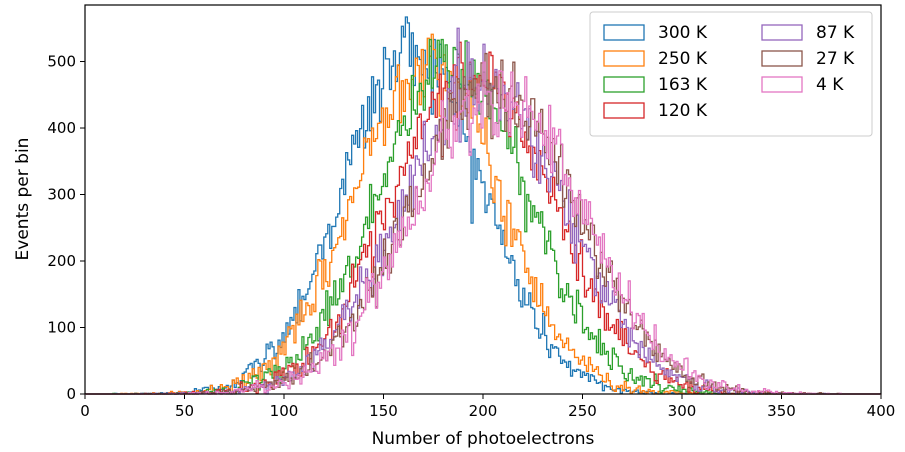  I want to click on y-axis-ticks: 0 100 200 300 400 500, so click(66, 228).